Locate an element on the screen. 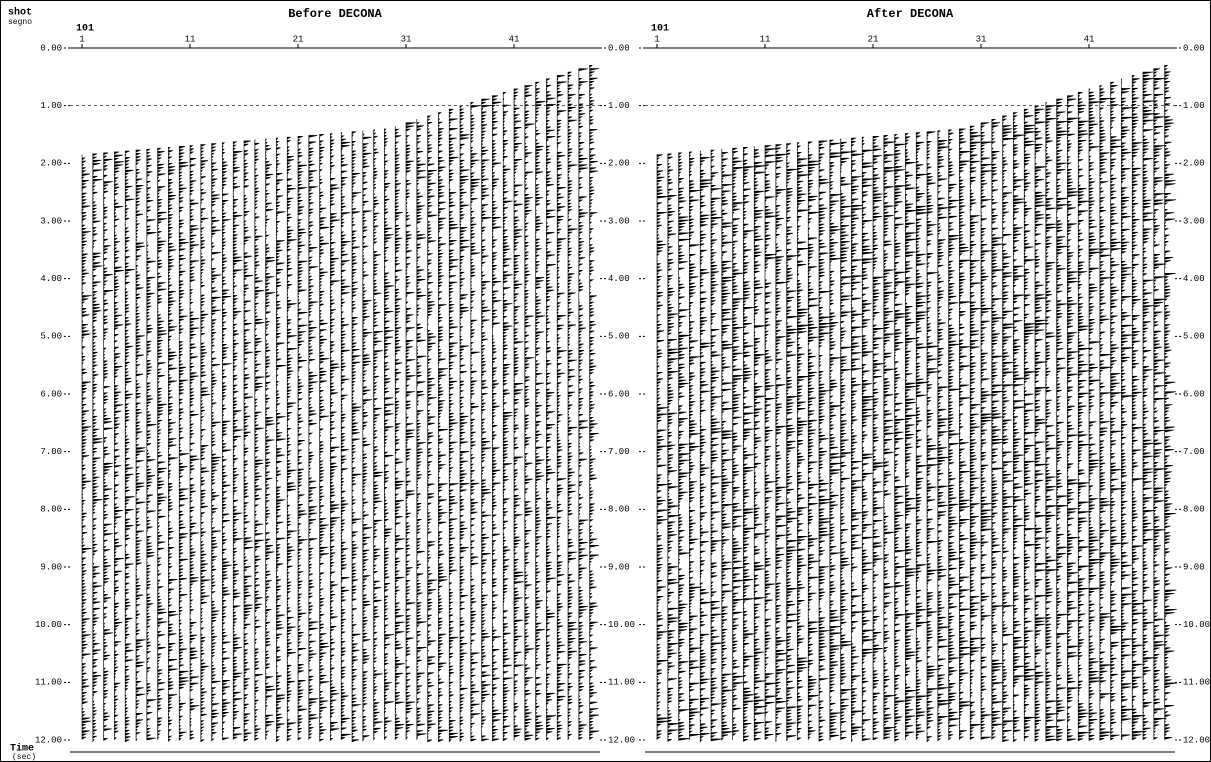 This screenshot has width=1211, height=762. x-tick-label: 31 is located at coordinates (406, 39).